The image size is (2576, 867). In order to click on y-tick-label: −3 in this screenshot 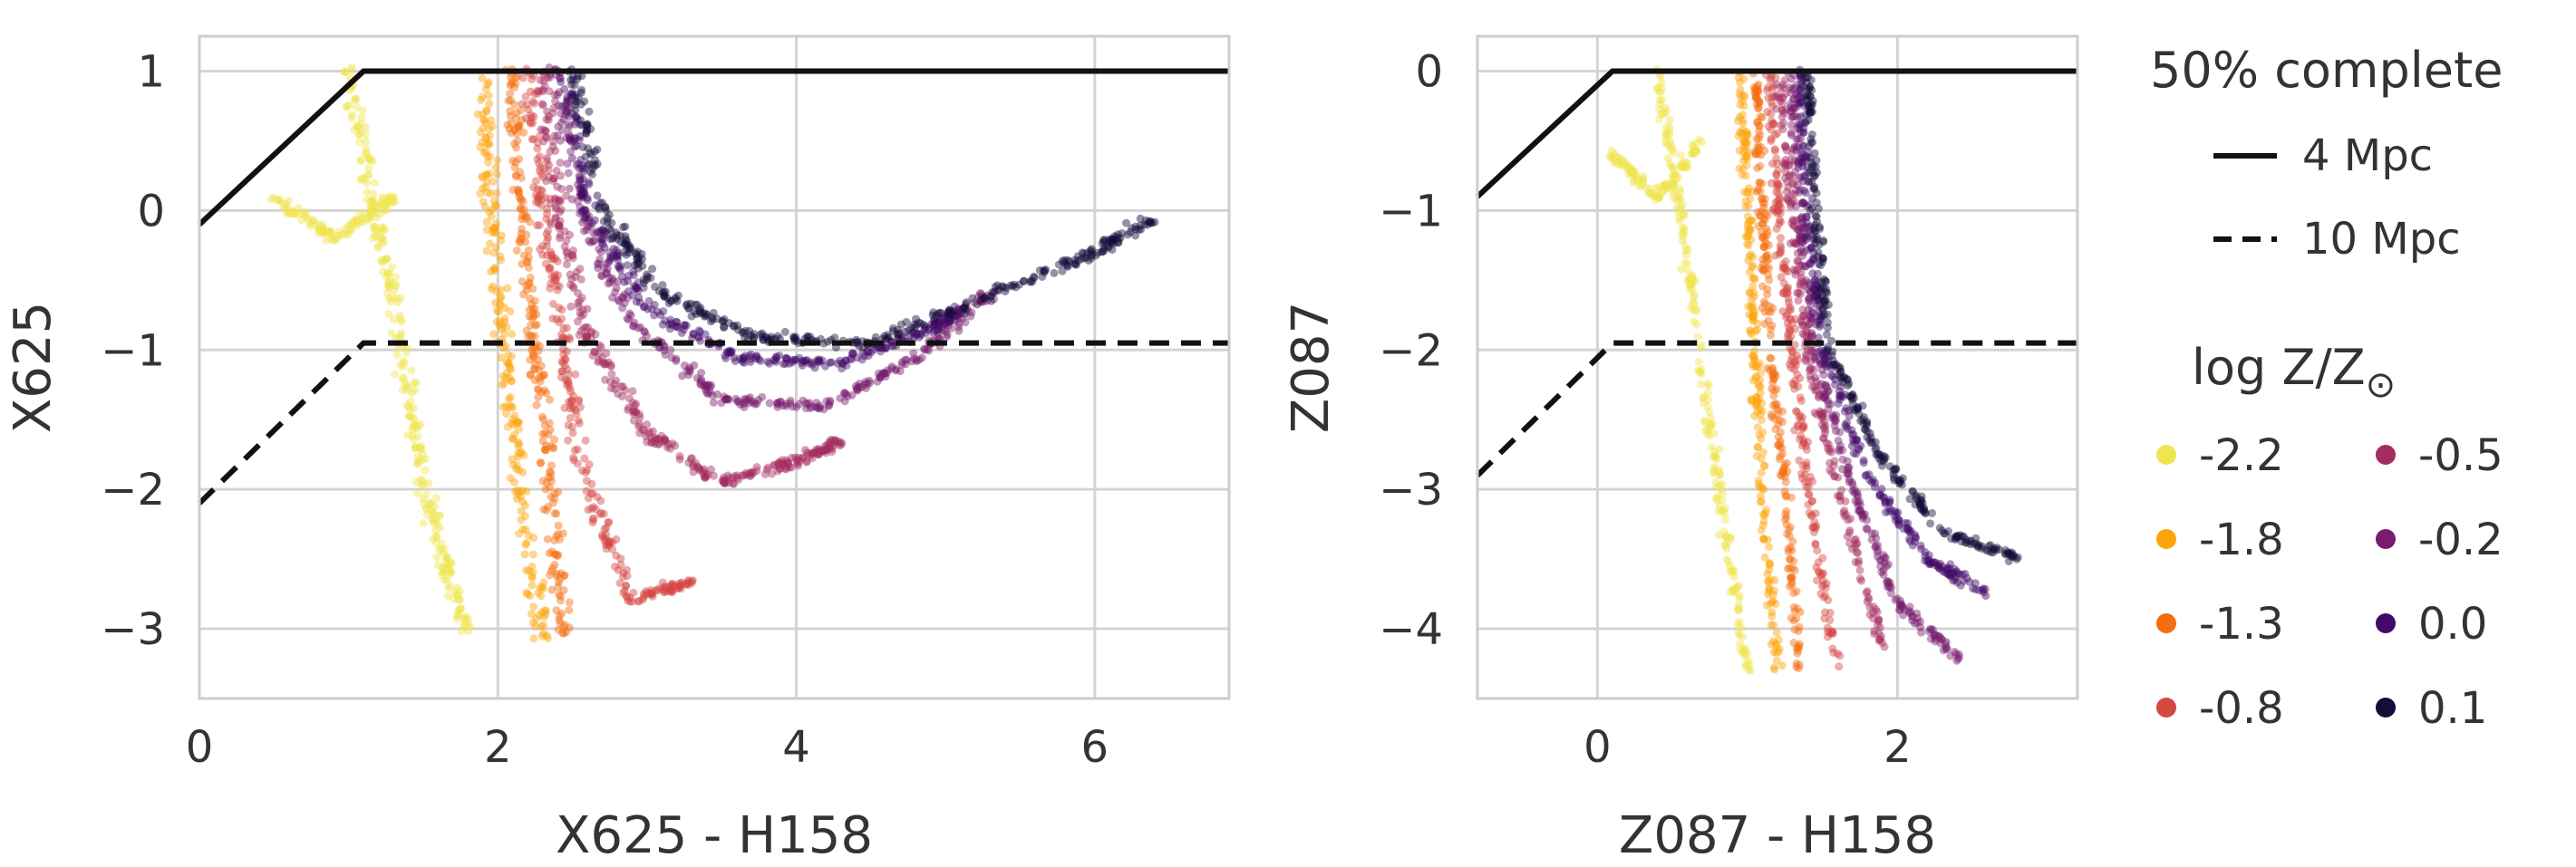, I will do `click(1411, 490)`.